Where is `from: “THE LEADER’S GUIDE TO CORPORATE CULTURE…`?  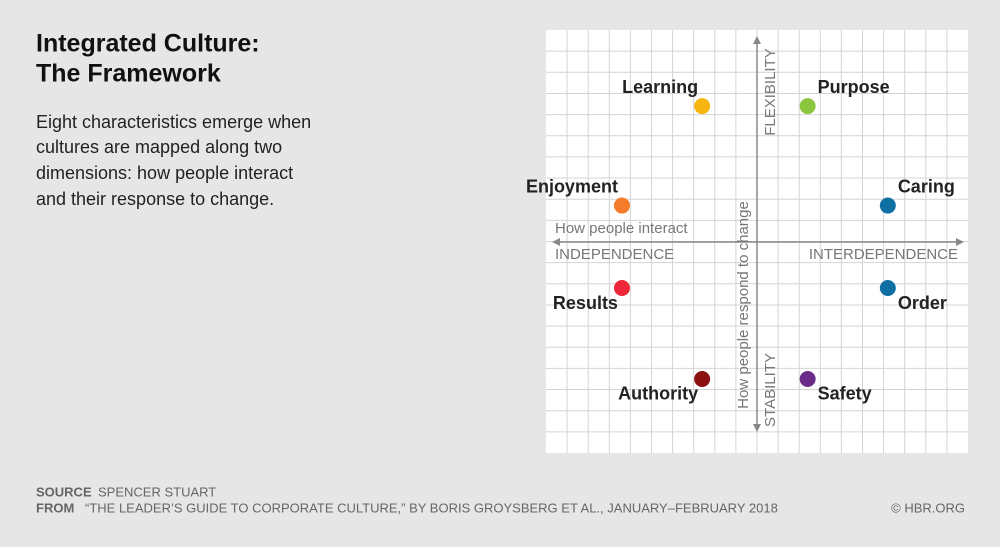 from: “THE LEADER’S GUIDE TO CORPORATE CULTURE… is located at coordinates (431, 507).